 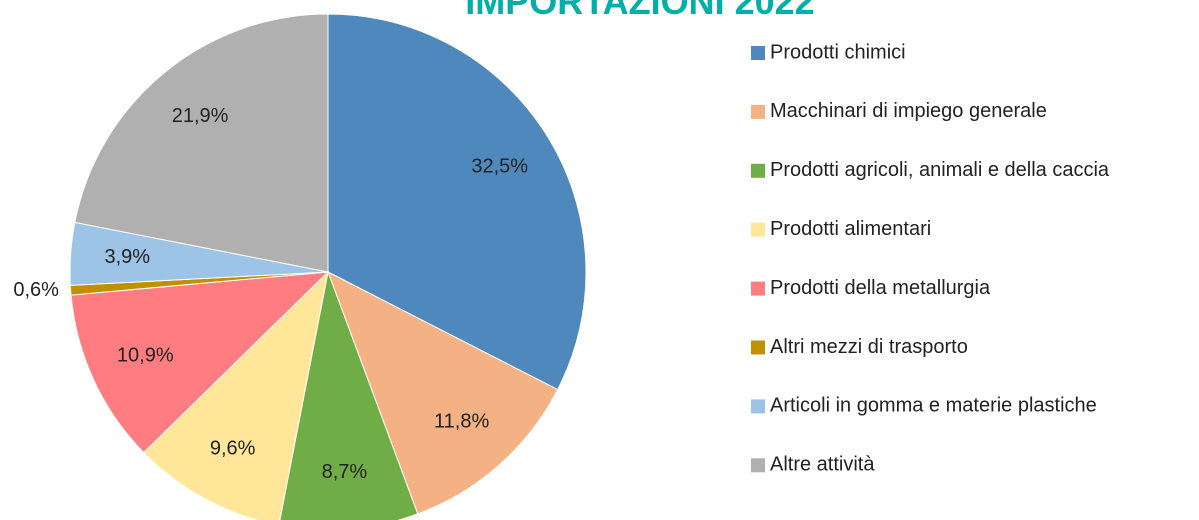 I want to click on data-label: 3,9%, so click(x=127, y=257).